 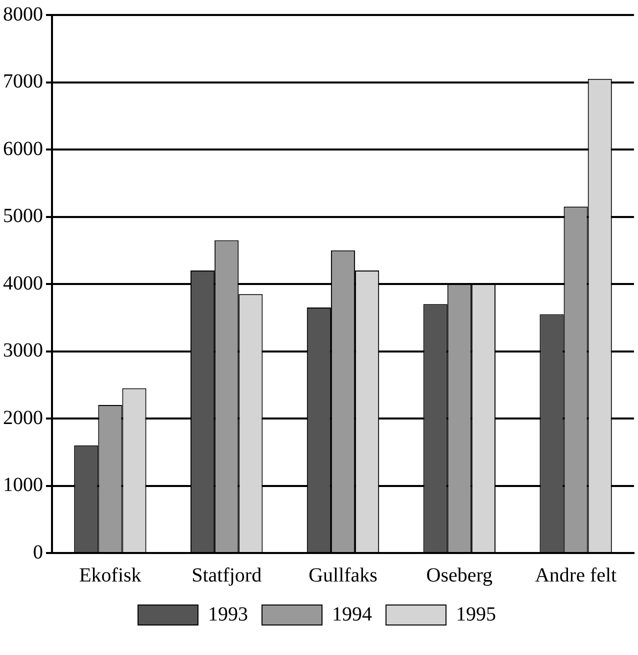 What do you see at coordinates (352, 614) in the screenshot?
I see `legend-label: 1994` at bounding box center [352, 614].